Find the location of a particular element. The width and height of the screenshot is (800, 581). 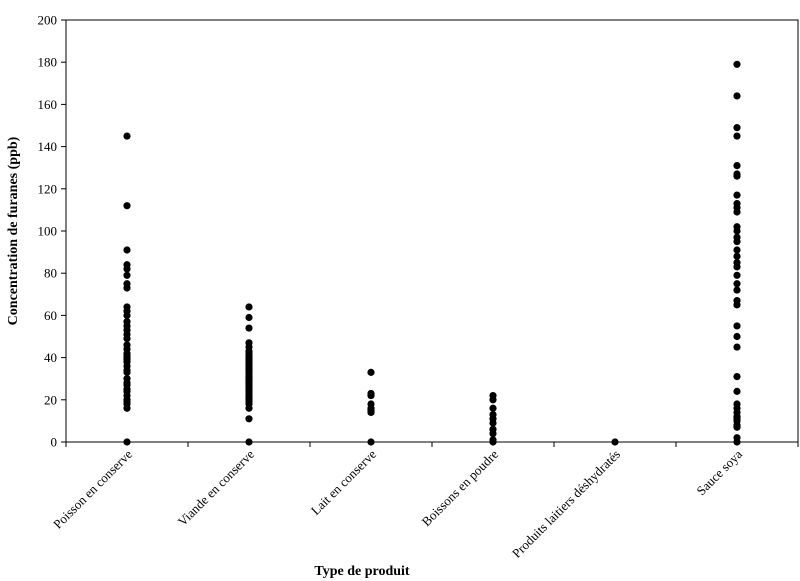

y-tick-label: 80 is located at coordinates (50, 273).